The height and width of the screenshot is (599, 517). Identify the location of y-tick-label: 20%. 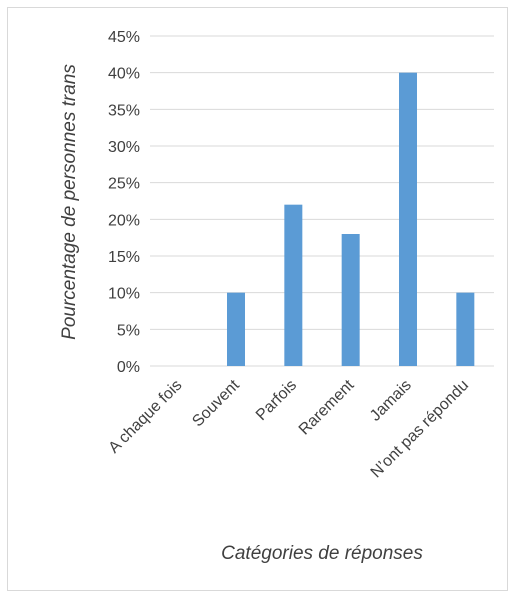
(124, 220).